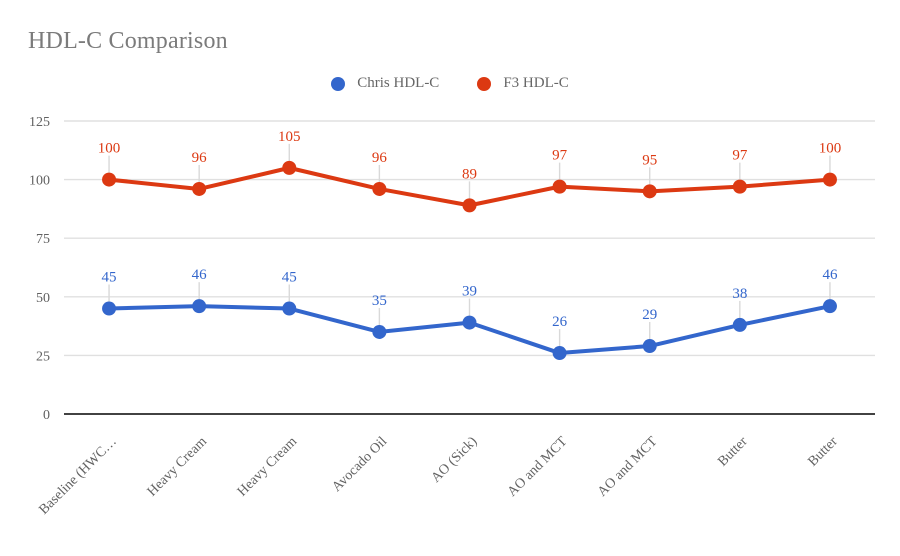  I want to click on y-axis-tick-label: 100, so click(39, 181).